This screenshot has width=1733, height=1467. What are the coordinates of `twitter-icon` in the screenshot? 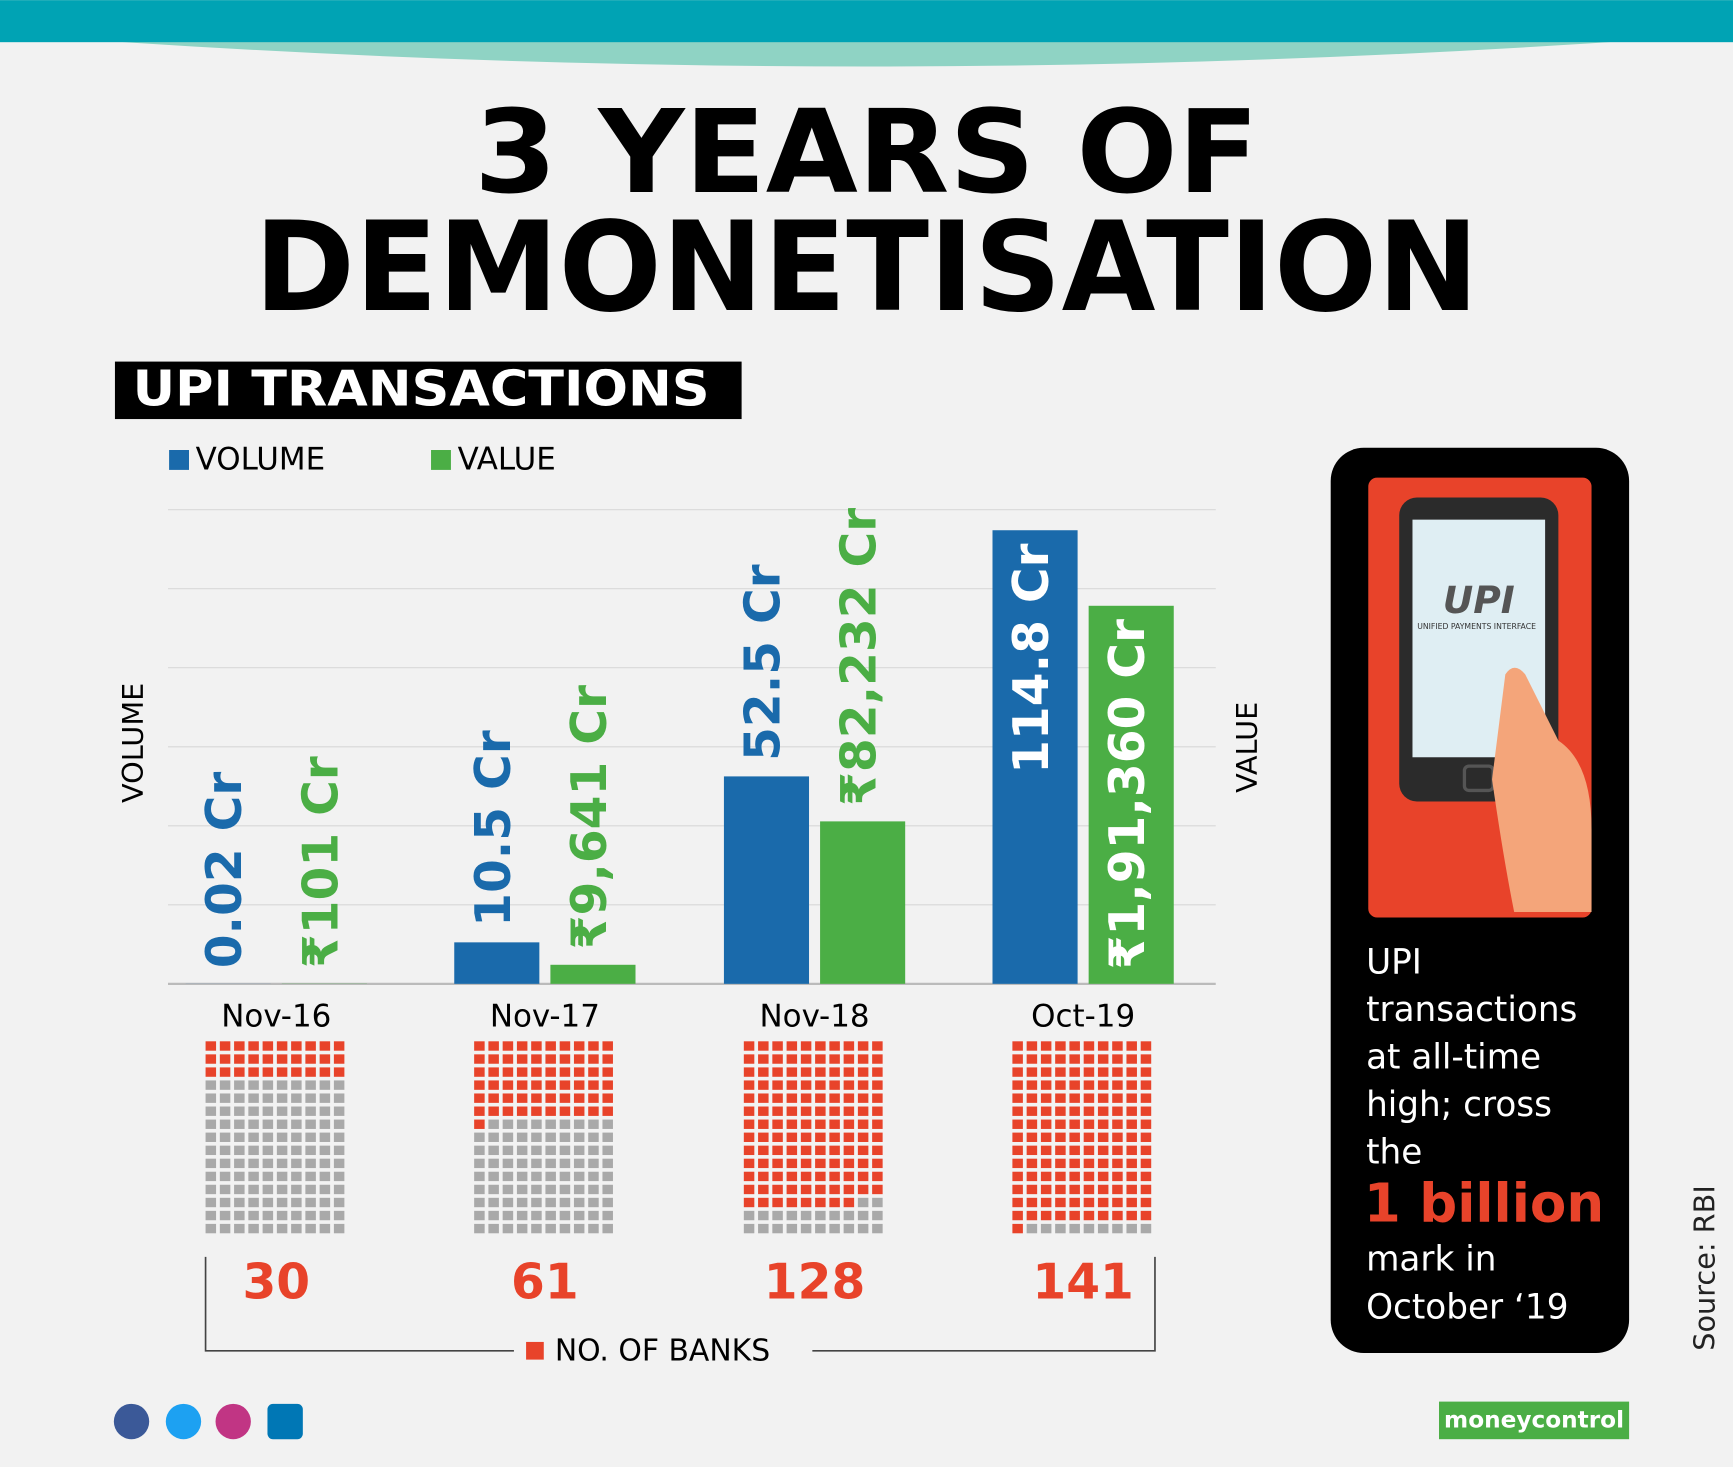 It's located at (183, 1421).